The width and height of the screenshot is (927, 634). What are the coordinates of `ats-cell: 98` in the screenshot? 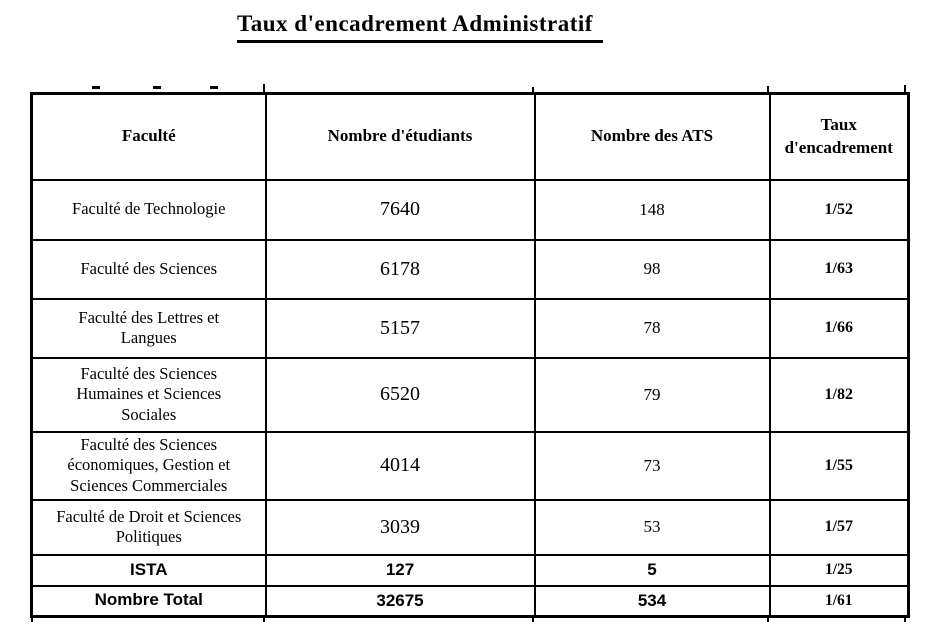 It's located at (652, 269).